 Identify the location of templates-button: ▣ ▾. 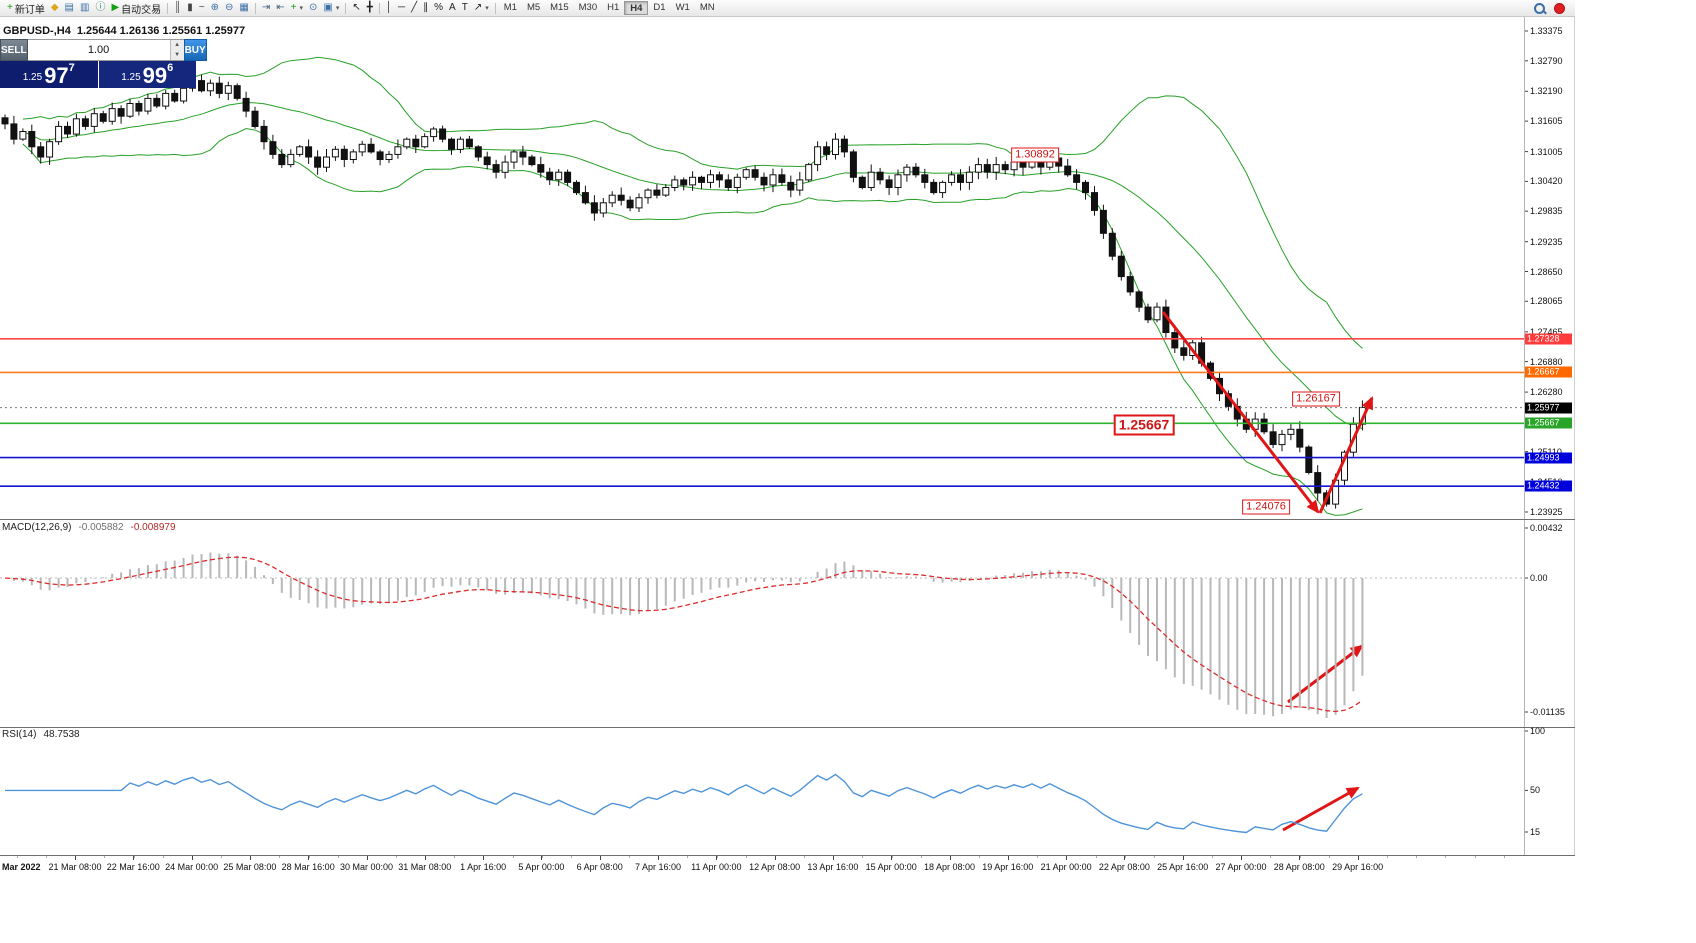
(331, 8).